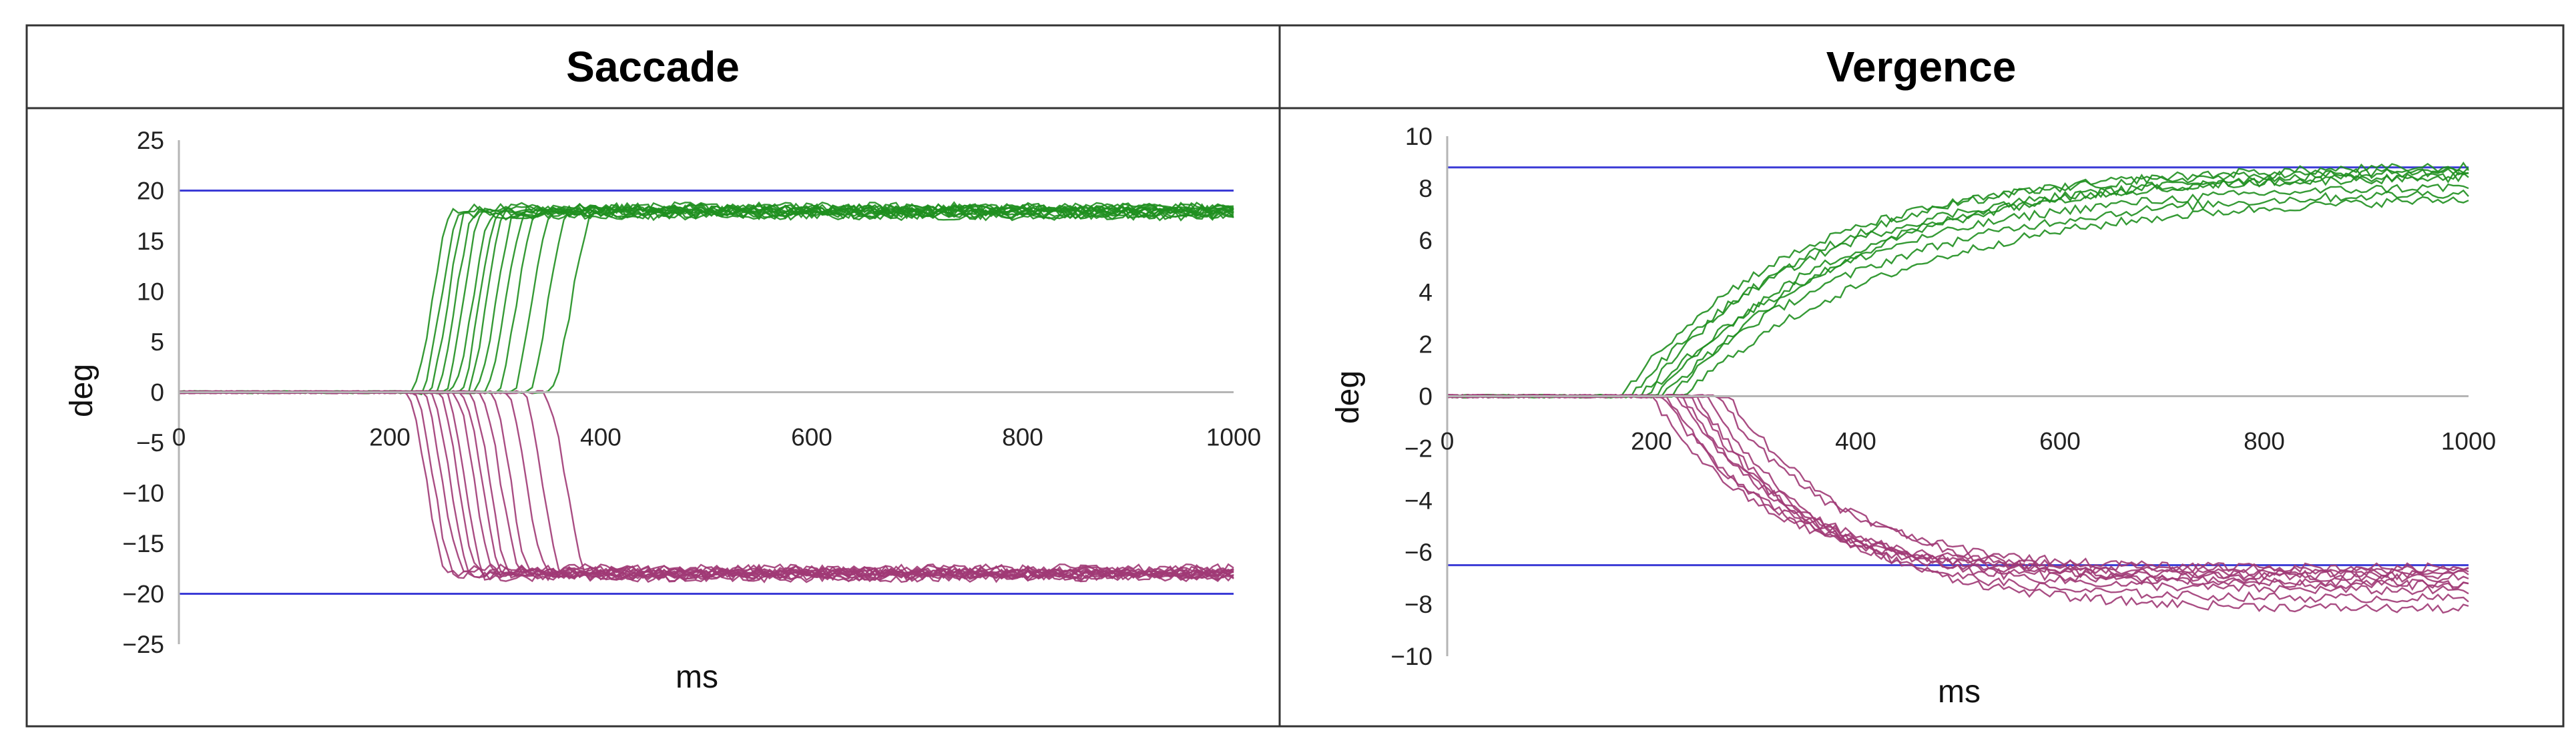 The width and height of the screenshot is (2576, 753). I want to click on vergence-y-tick-label: −6, so click(1418, 552).